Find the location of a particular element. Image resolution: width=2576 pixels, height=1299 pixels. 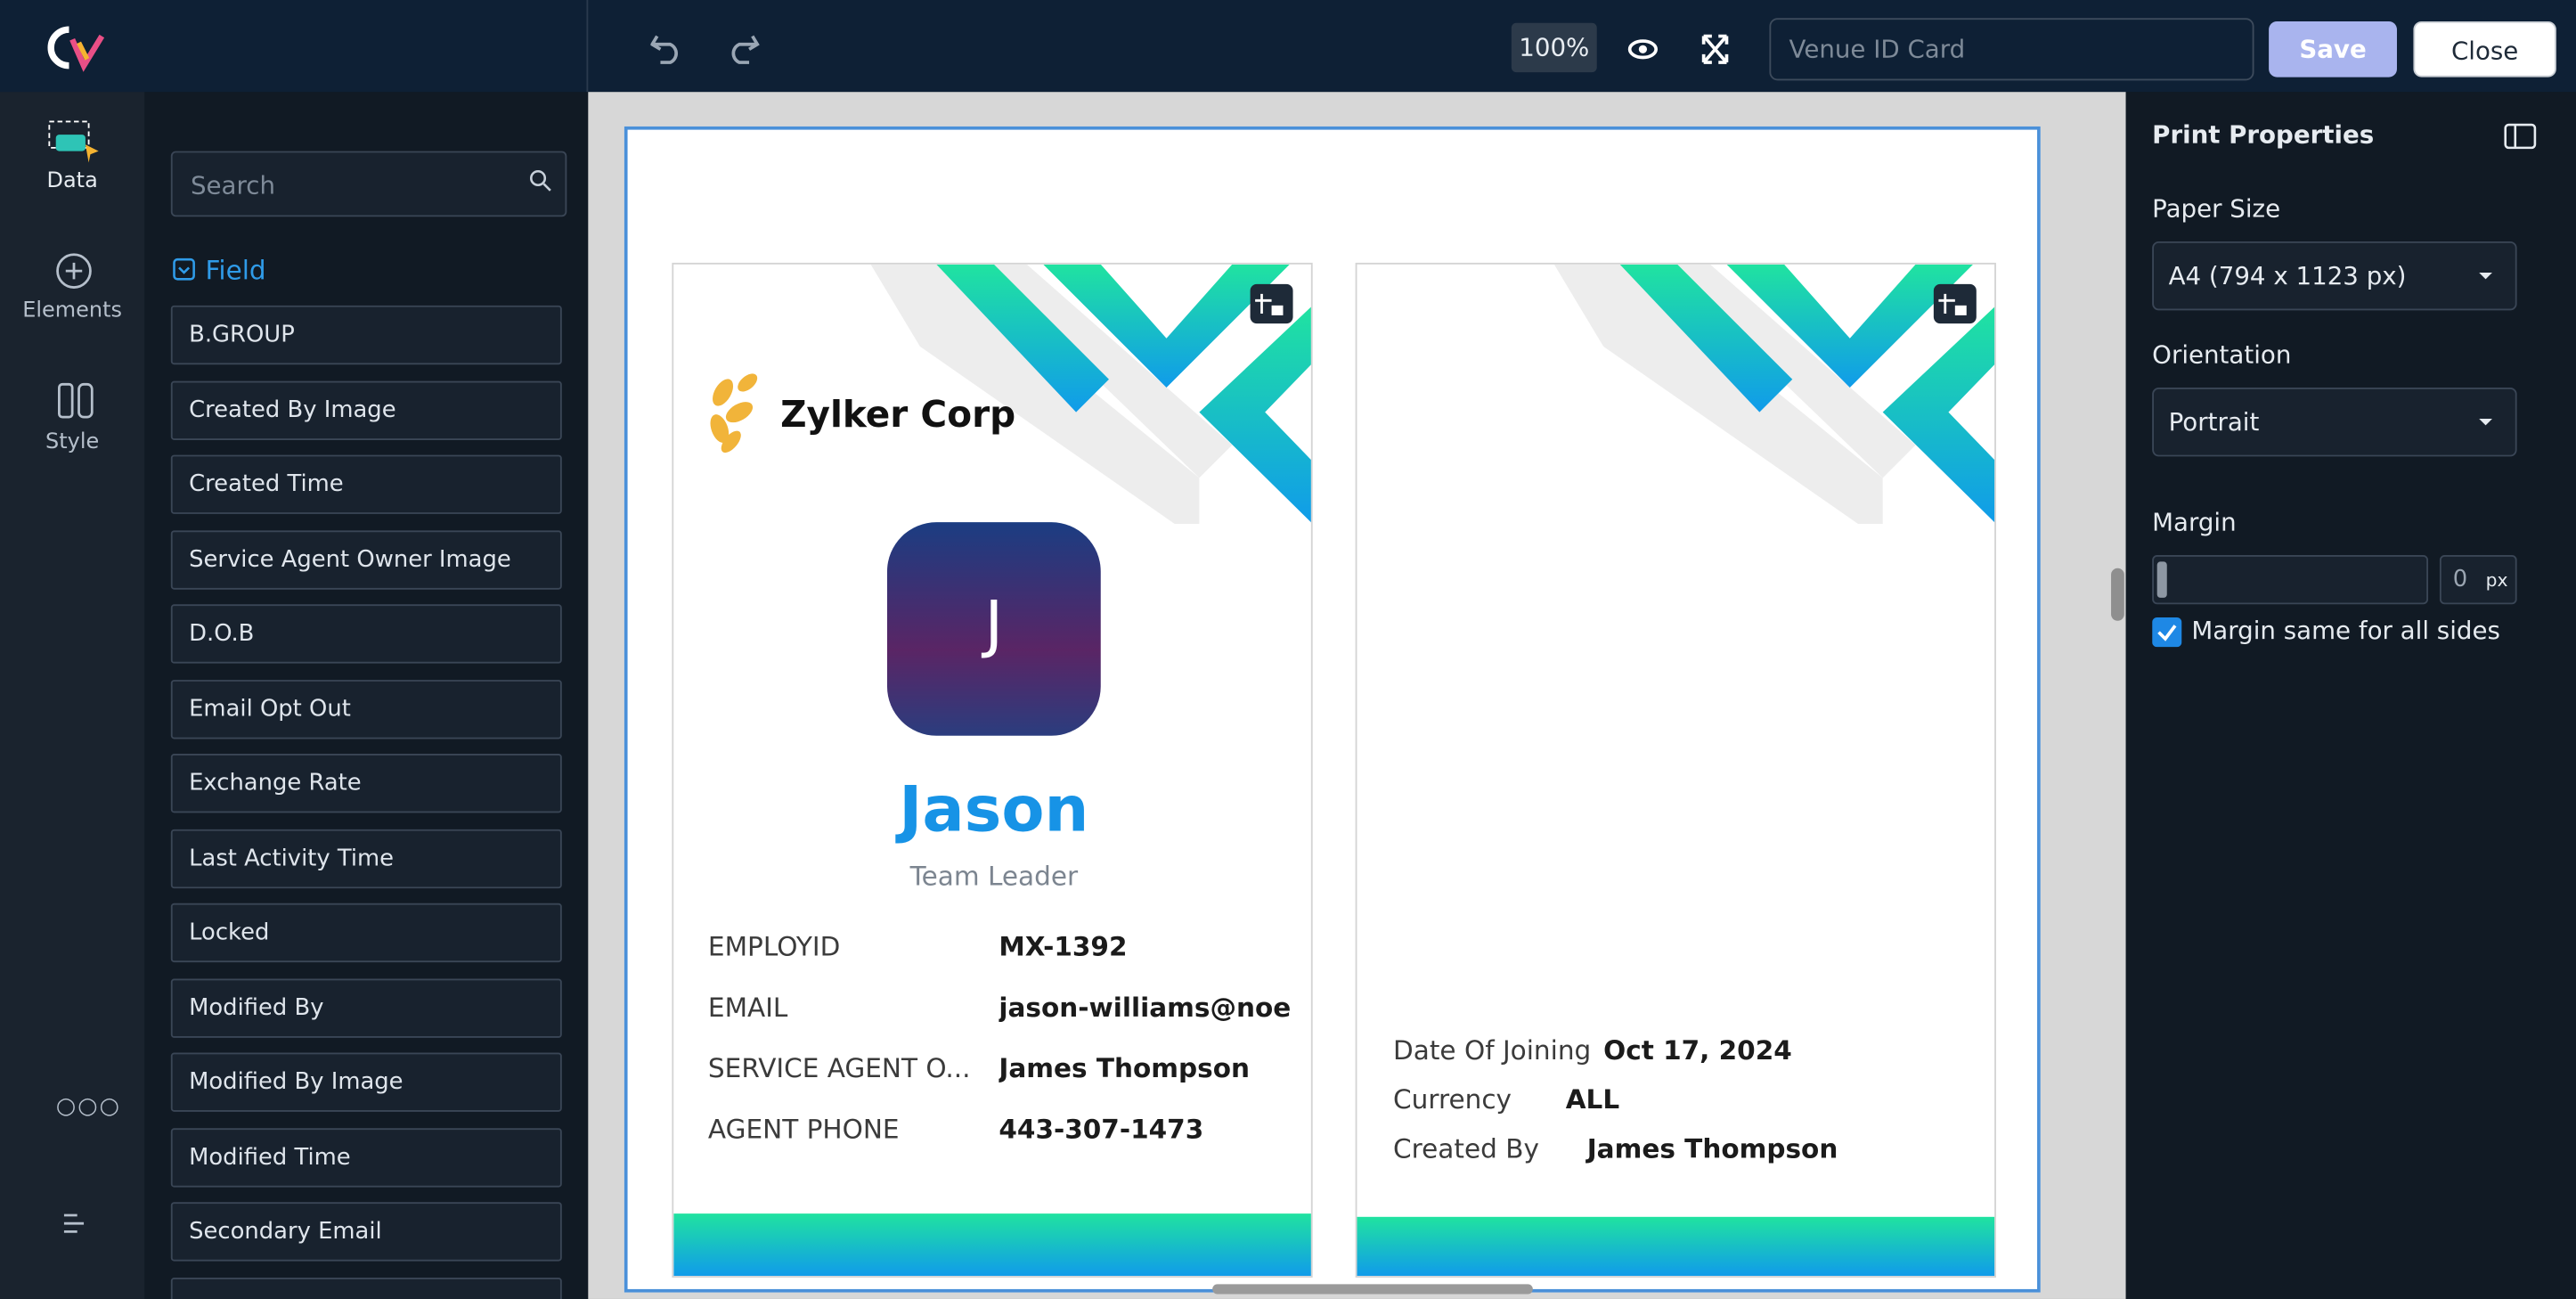

section-title: Field is located at coordinates (236, 270).